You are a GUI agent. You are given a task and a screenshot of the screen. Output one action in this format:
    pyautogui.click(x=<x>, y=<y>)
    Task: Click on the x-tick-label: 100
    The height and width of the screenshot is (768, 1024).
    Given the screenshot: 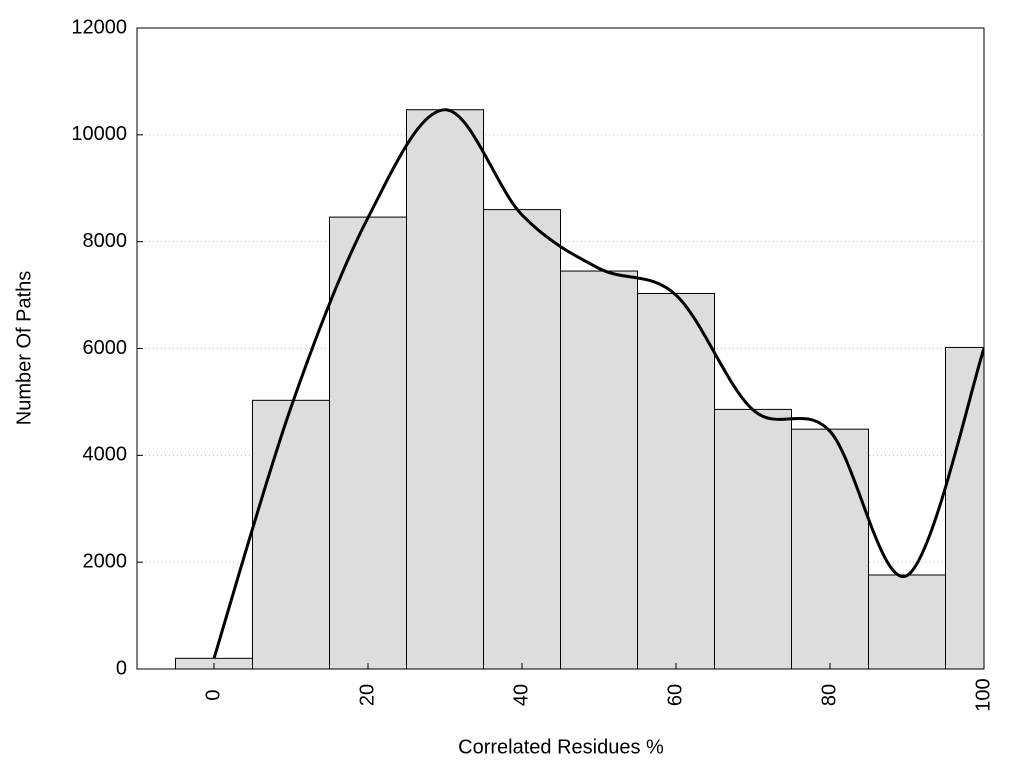 What is the action you would take?
    pyautogui.click(x=983, y=694)
    